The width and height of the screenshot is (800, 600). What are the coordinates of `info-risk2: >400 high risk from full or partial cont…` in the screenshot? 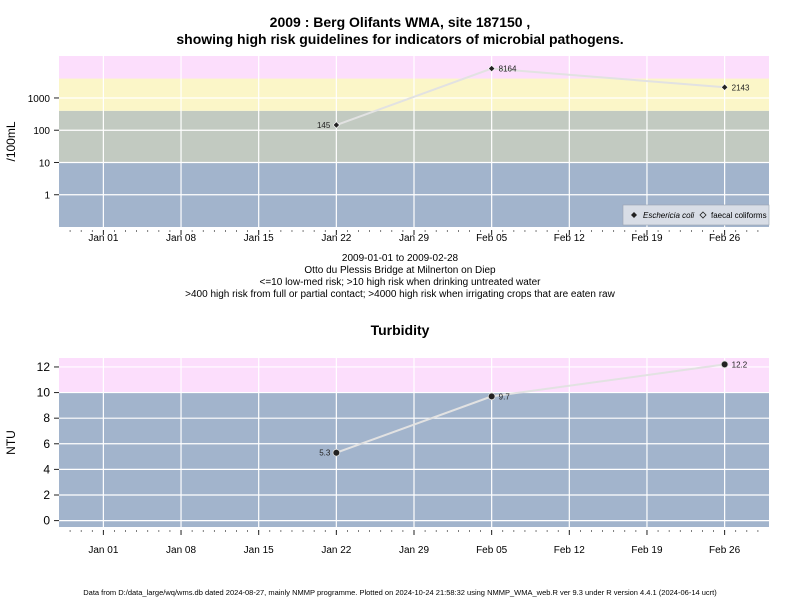 It's located at (400, 294).